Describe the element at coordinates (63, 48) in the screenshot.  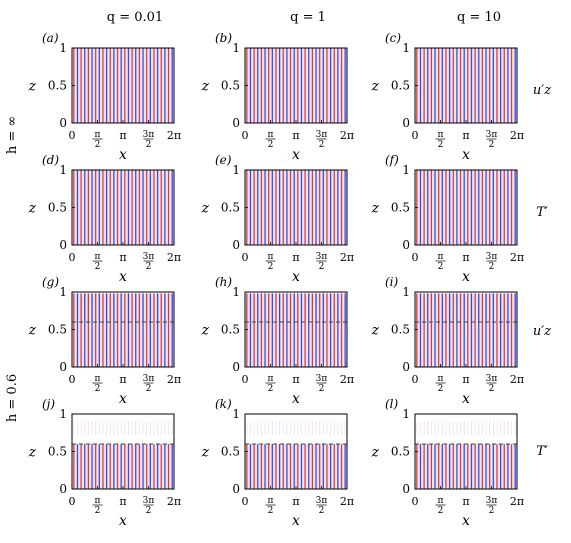
I see `y-tick-label: 1` at that location.